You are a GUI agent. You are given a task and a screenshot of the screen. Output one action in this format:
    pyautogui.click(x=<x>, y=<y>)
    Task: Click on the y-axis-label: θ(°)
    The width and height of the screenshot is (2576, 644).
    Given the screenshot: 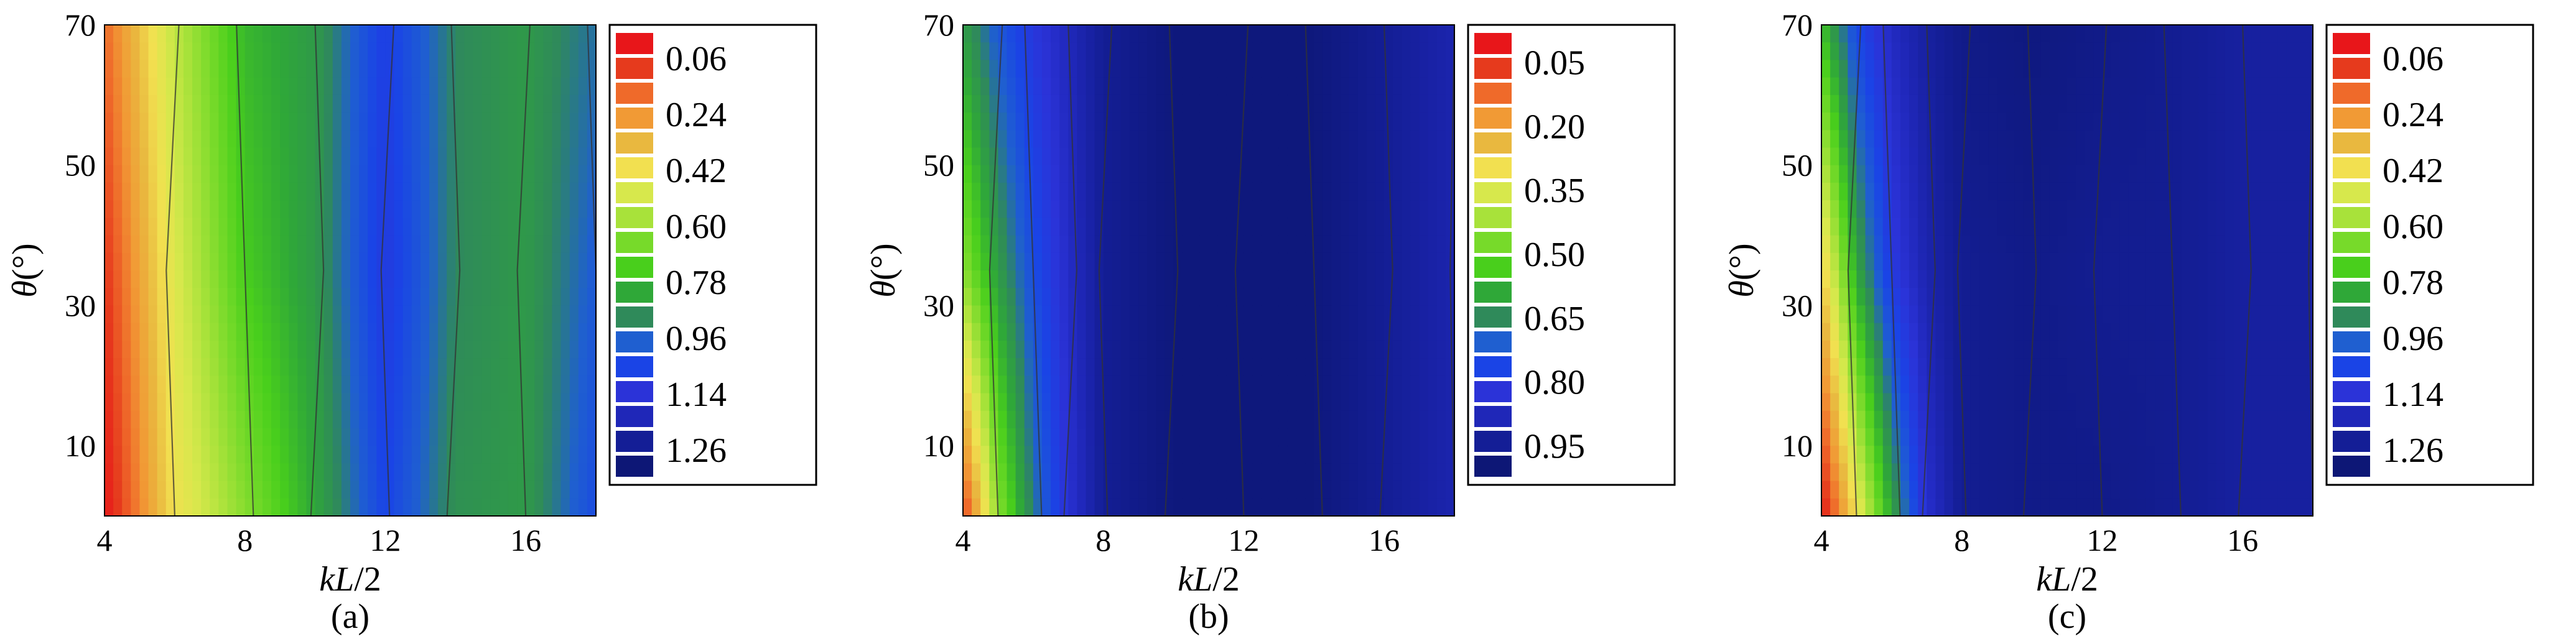 What is the action you would take?
    pyautogui.click(x=883, y=270)
    